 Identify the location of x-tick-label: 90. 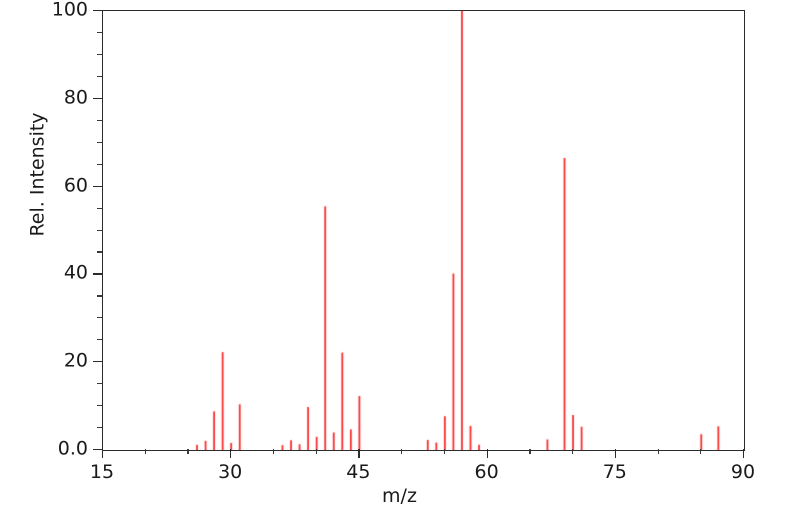
(743, 472).